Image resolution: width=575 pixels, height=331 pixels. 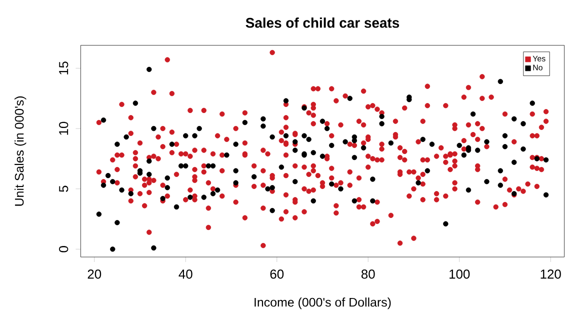 I want to click on x-tick-label: 40, so click(x=185, y=274).